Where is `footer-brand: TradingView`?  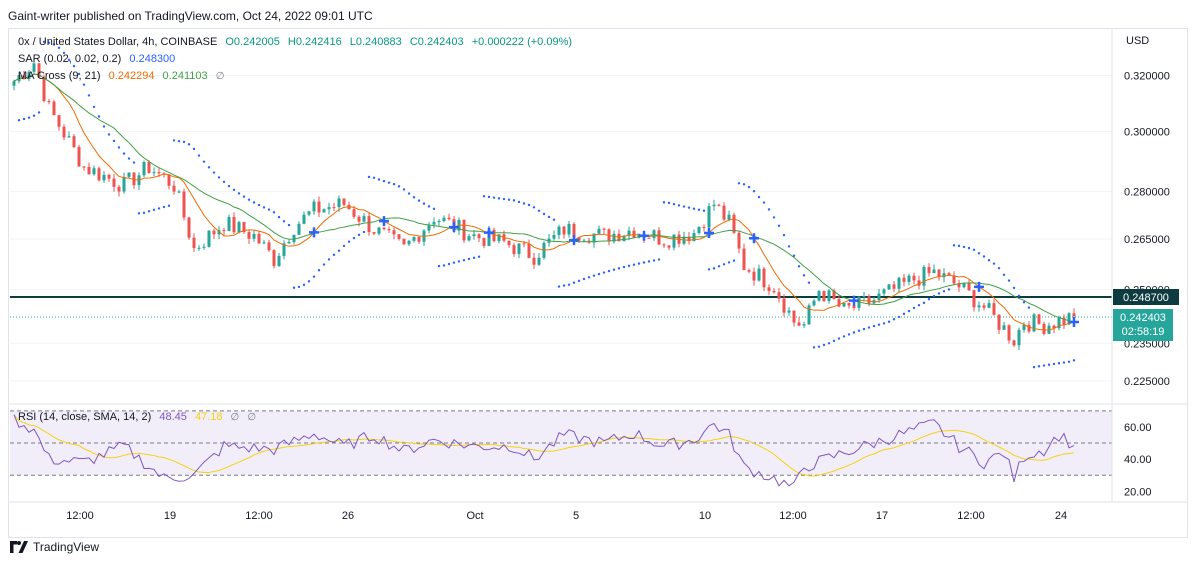
footer-brand: TradingView is located at coordinates (54, 547).